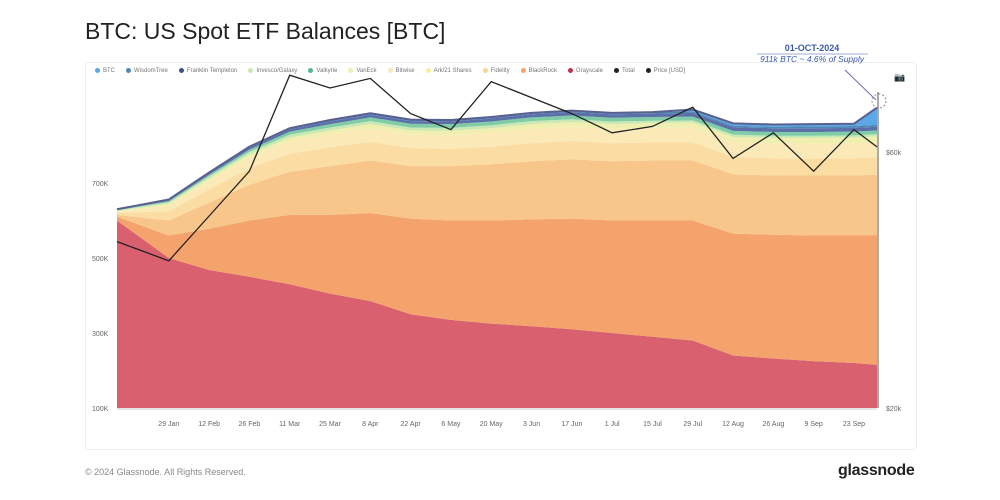  Describe the element at coordinates (628, 71) in the screenshot. I see `legend-label: Total` at that location.